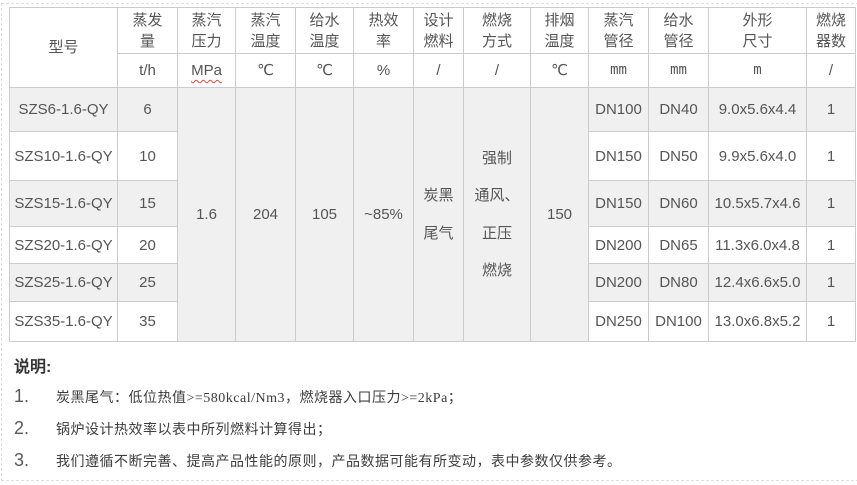 The image size is (857, 485). I want to click on col-header-steam-pressure: 蒸汽 压力, so click(206, 30).